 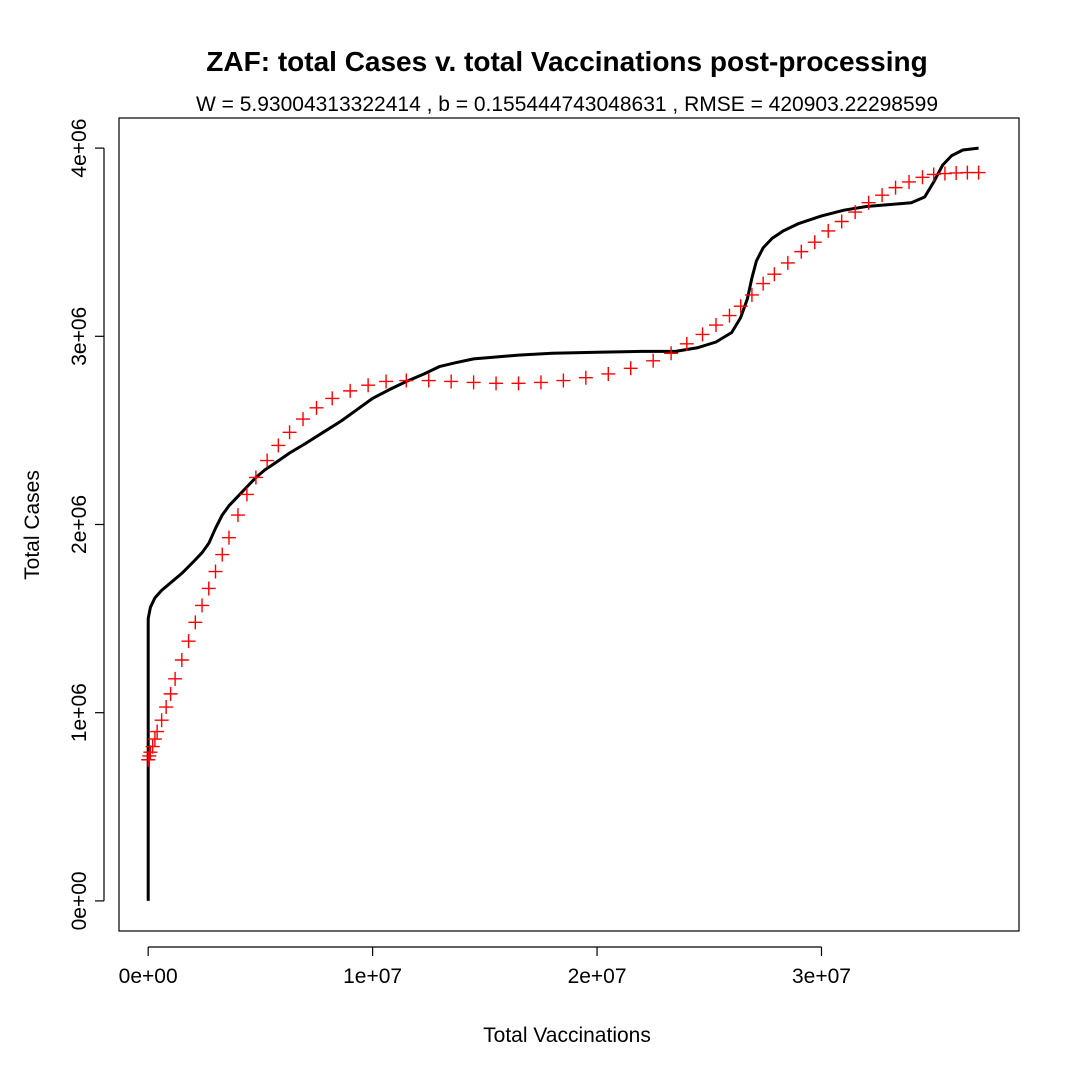 I want to click on y-tick-label: 1e+06, so click(x=79, y=712).